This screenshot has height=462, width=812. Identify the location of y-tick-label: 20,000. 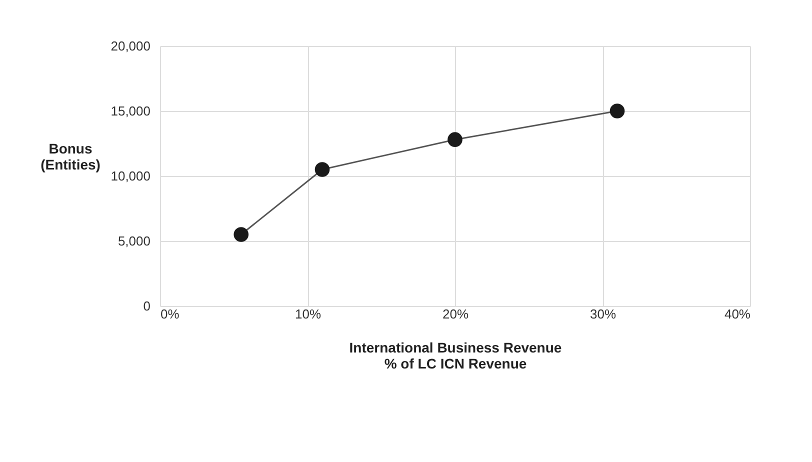
(130, 46).